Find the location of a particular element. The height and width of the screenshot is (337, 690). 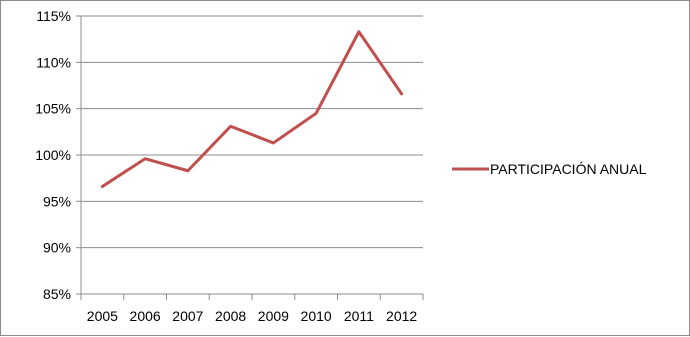

y-tick-label: 95% is located at coordinates (57, 201).